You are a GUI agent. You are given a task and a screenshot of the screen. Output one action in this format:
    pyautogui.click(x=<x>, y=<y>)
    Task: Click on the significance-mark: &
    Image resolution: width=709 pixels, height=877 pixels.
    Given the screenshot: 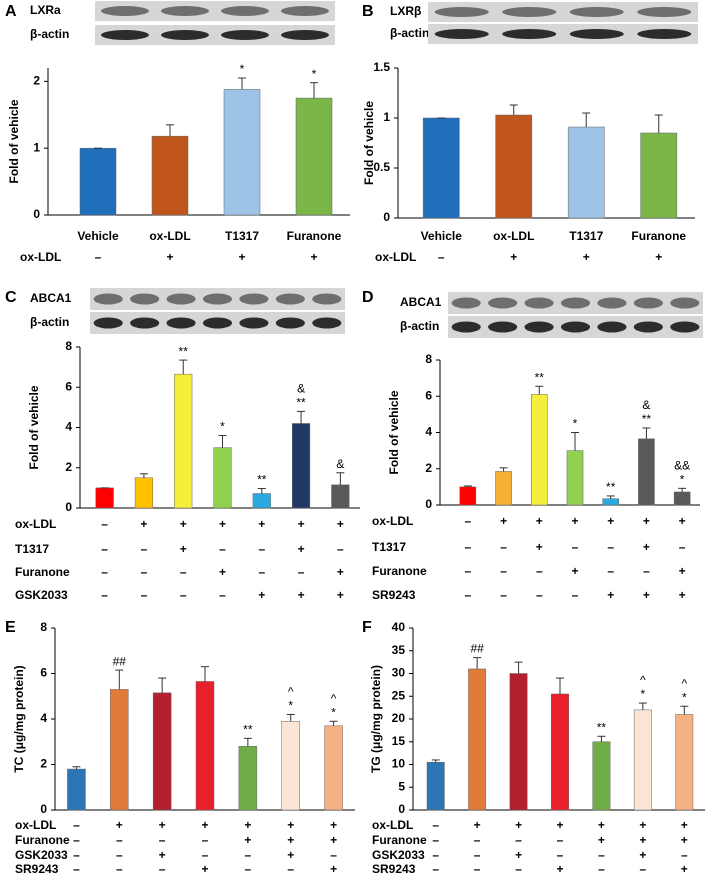 What is the action you would take?
    pyautogui.click(x=646, y=405)
    